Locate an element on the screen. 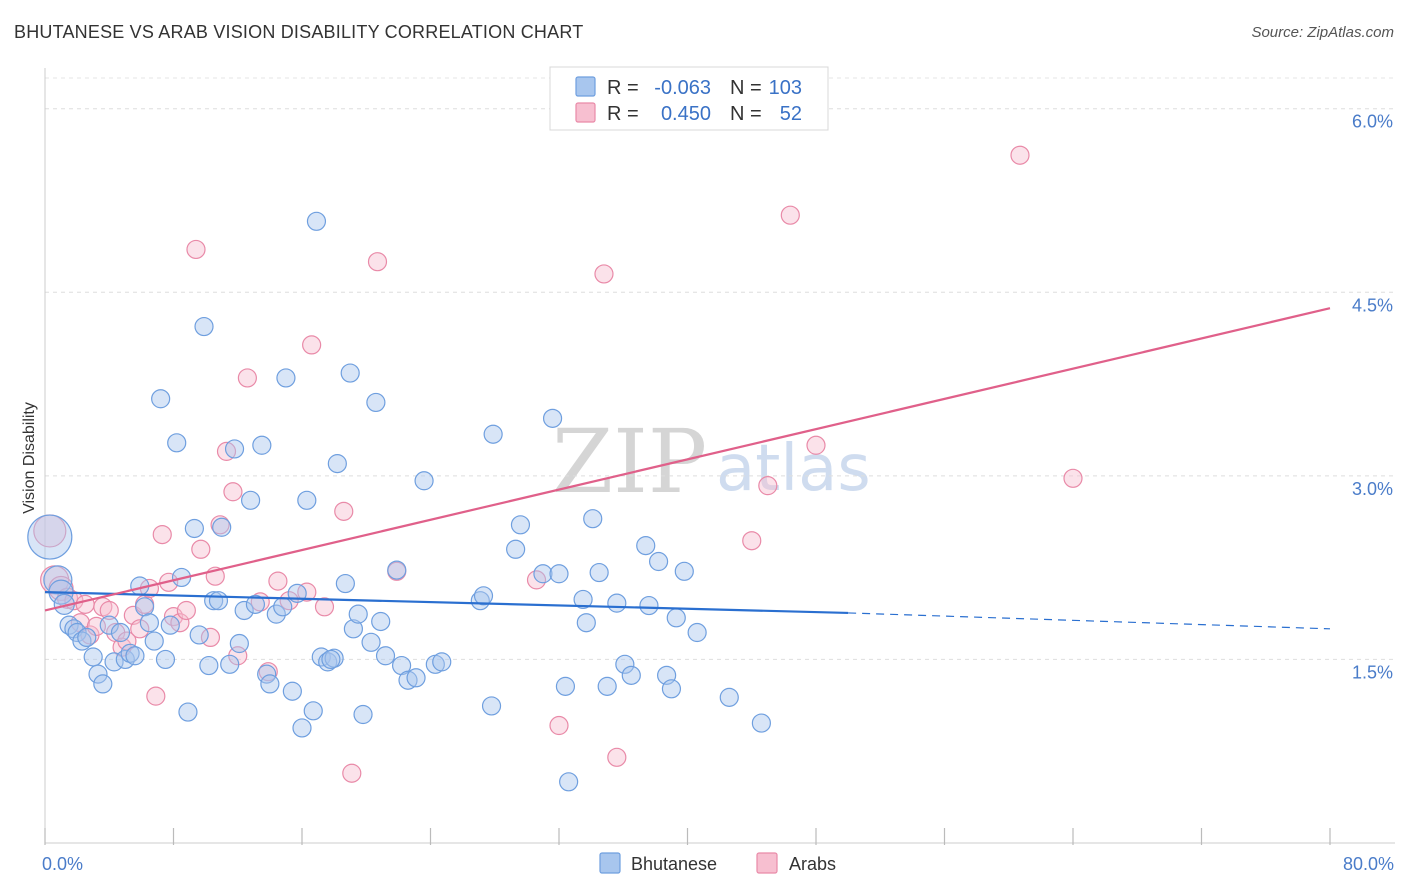 This screenshot has height=892, width=1406. bottom-legend: Bhutanese Arabs is located at coordinates (717, 863).